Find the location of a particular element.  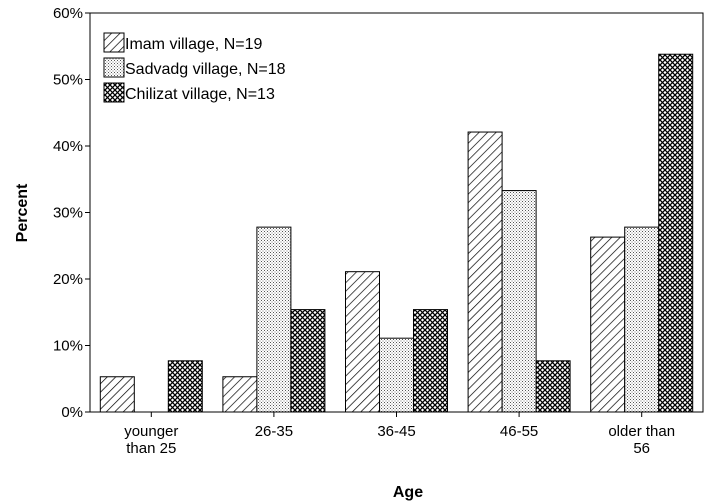

legend-label: Sadvadg village, N=18 is located at coordinates (205, 69).